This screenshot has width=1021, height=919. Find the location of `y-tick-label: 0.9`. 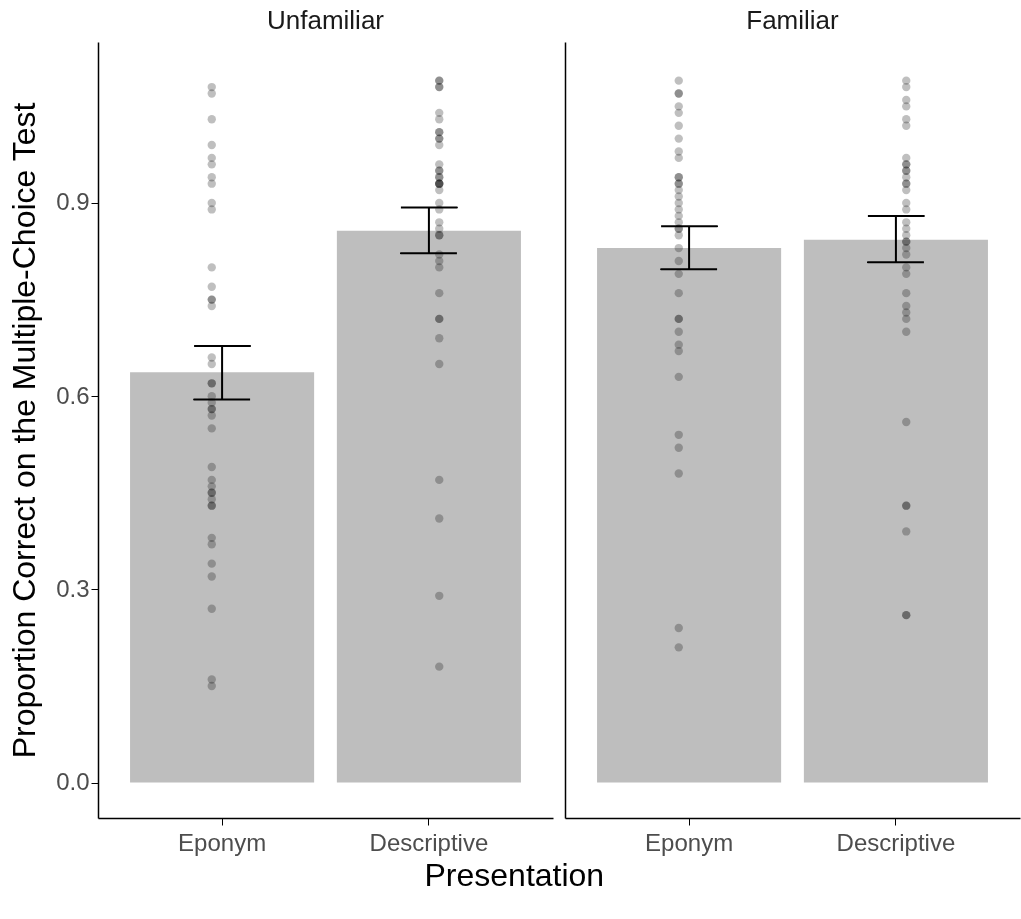

y-tick-label: 0.9 is located at coordinates (73, 202).